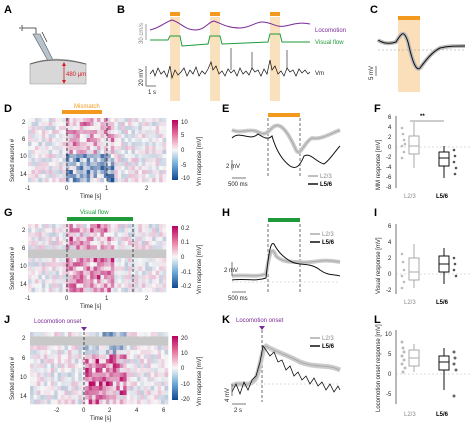 The image size is (474, 433). Describe the element at coordinates (389, 153) in the screenshot. I see `f-yticks: 6 4 2 0 -2 -4 -6 -8` at that location.